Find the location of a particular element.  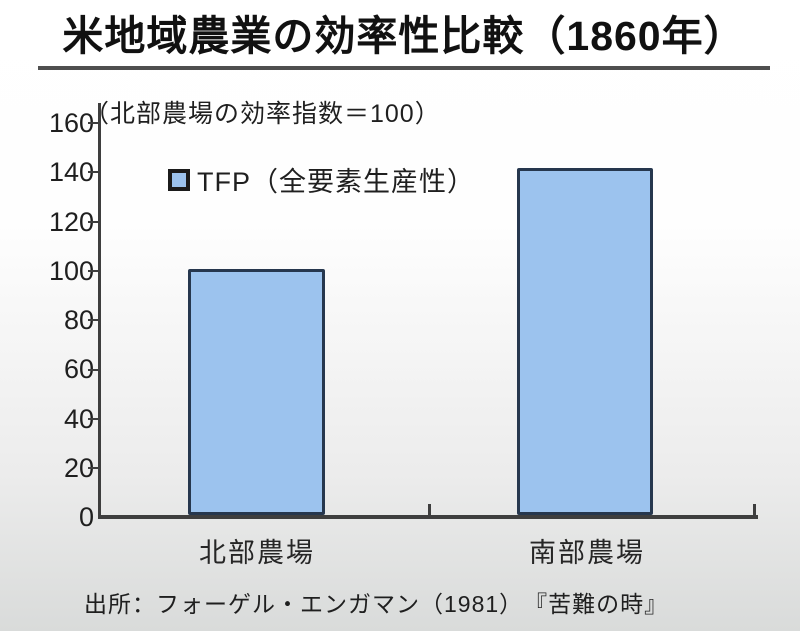

y-tick-label: 120 is located at coordinates (71, 221).